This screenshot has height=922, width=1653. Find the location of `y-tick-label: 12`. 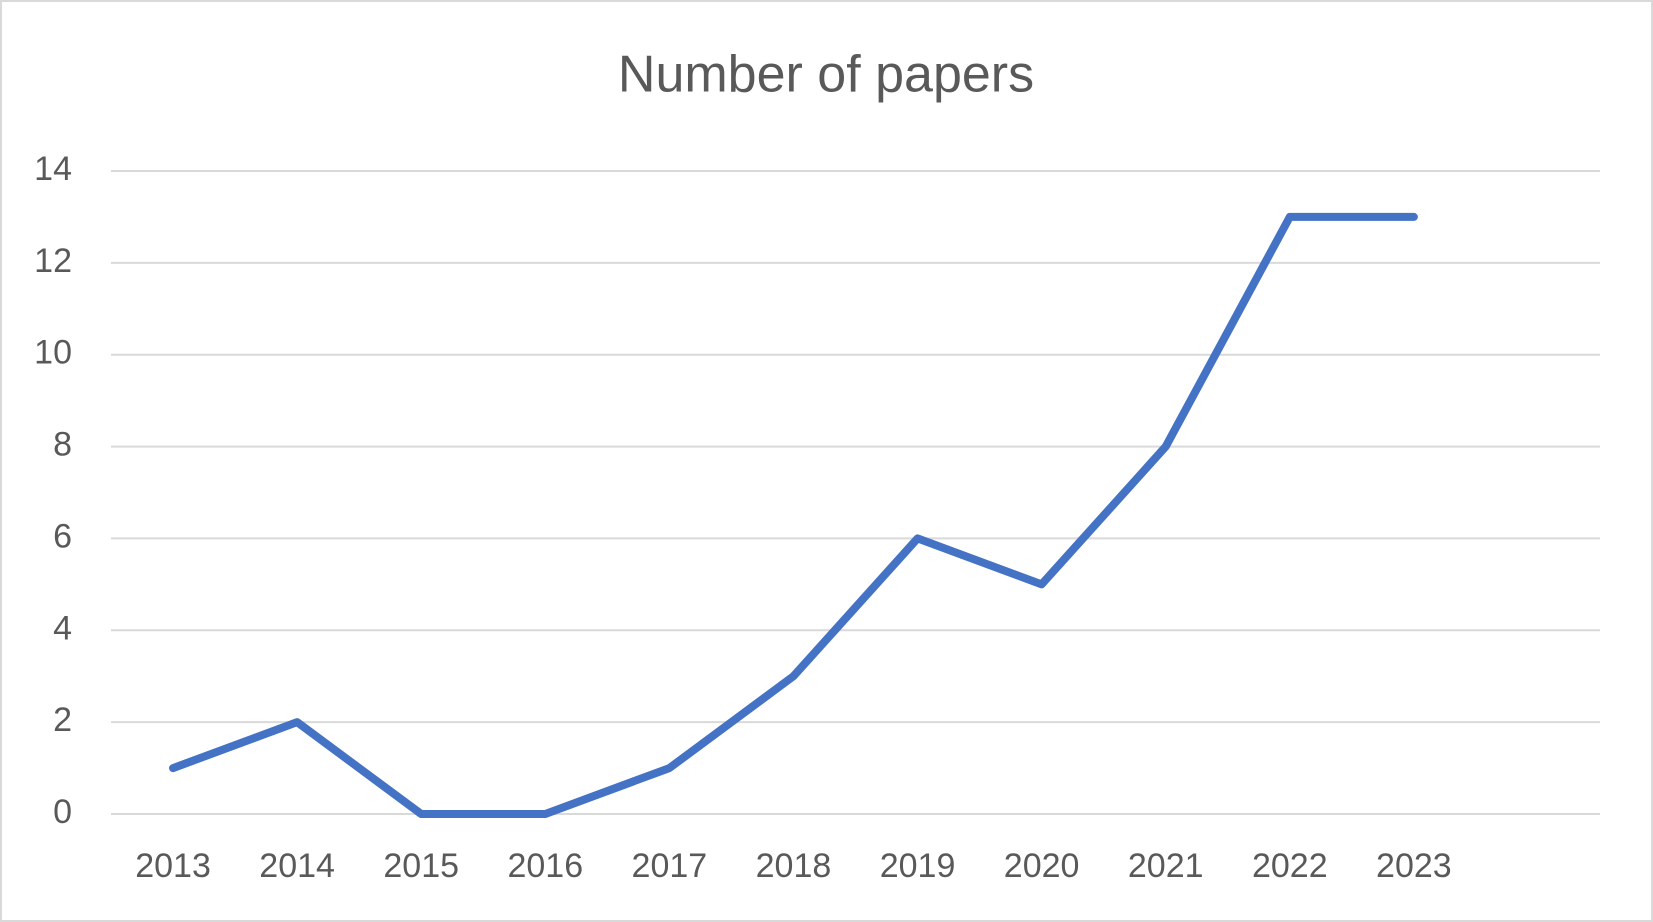

y-tick-label: 12 is located at coordinates (53, 261).